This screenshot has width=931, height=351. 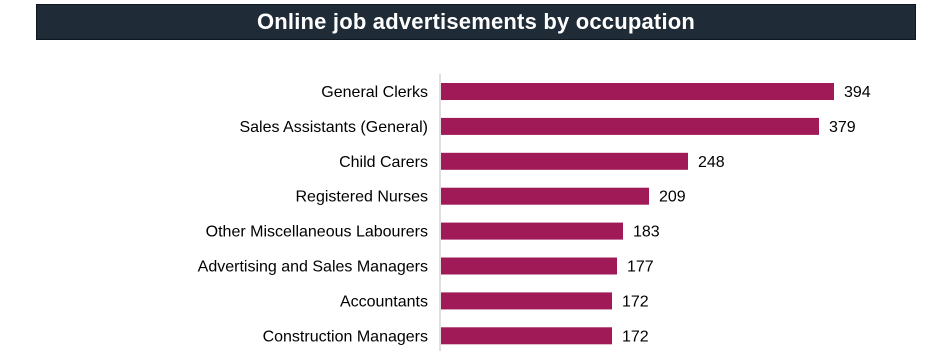 What do you see at coordinates (362, 197) in the screenshot?
I see `category-label-3: Registered Nurses` at bounding box center [362, 197].